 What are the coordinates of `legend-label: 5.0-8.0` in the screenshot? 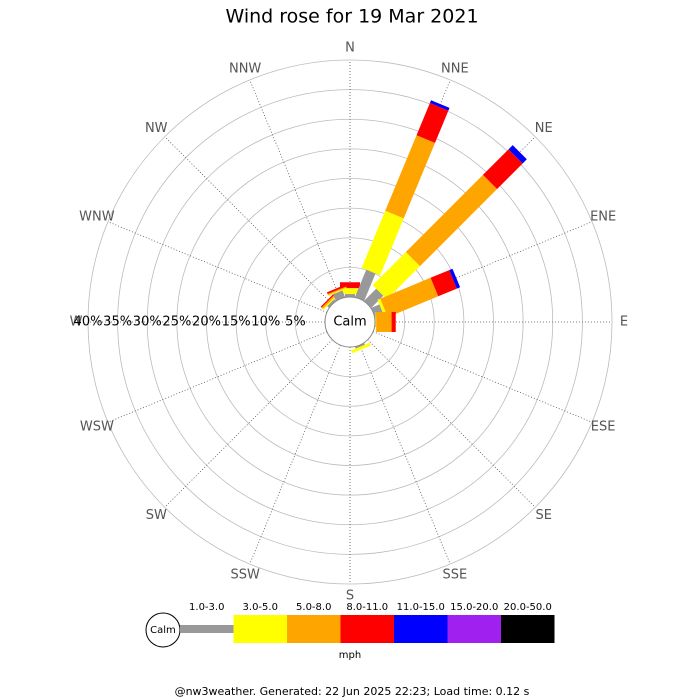 It's located at (313, 607).